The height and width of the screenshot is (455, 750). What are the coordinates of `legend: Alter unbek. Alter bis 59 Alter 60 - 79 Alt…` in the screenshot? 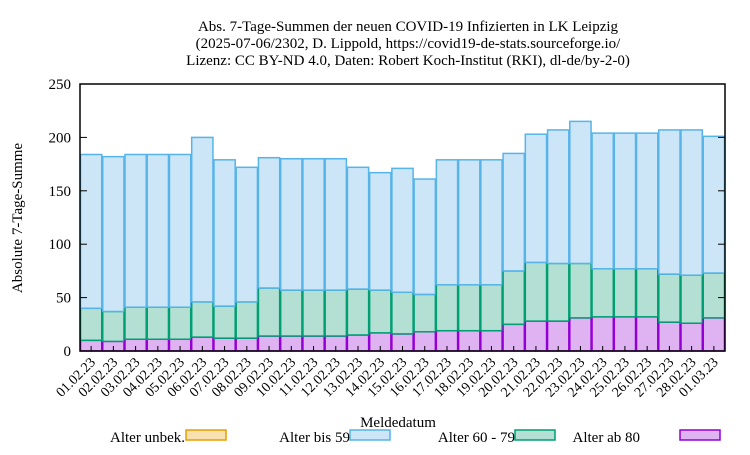 It's located at (415, 437).